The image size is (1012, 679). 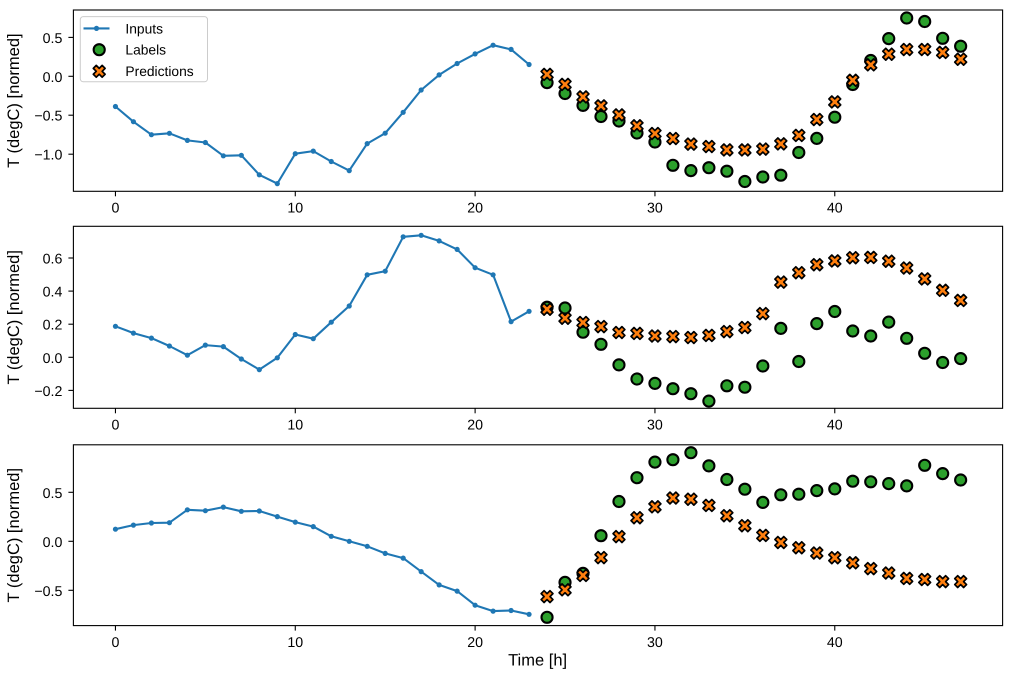 I want to click on svg-text: −1.0, so click(x=48, y=156).